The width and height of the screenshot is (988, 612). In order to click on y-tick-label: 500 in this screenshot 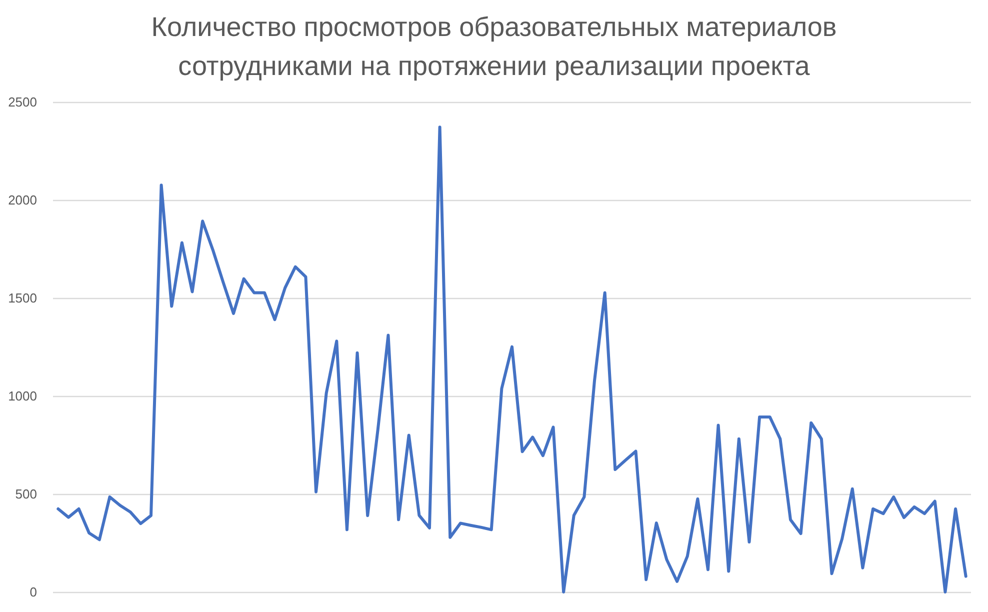, I will do `click(26, 494)`.